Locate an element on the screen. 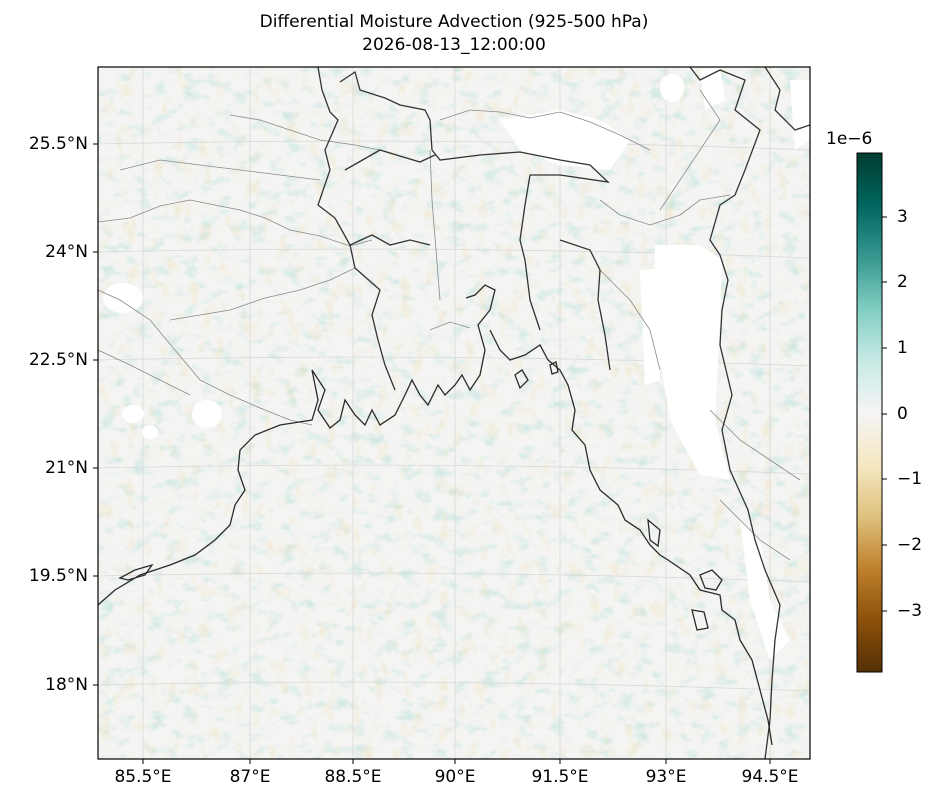 The image size is (943, 805). colorbar-label: 3 is located at coordinates (902, 217).